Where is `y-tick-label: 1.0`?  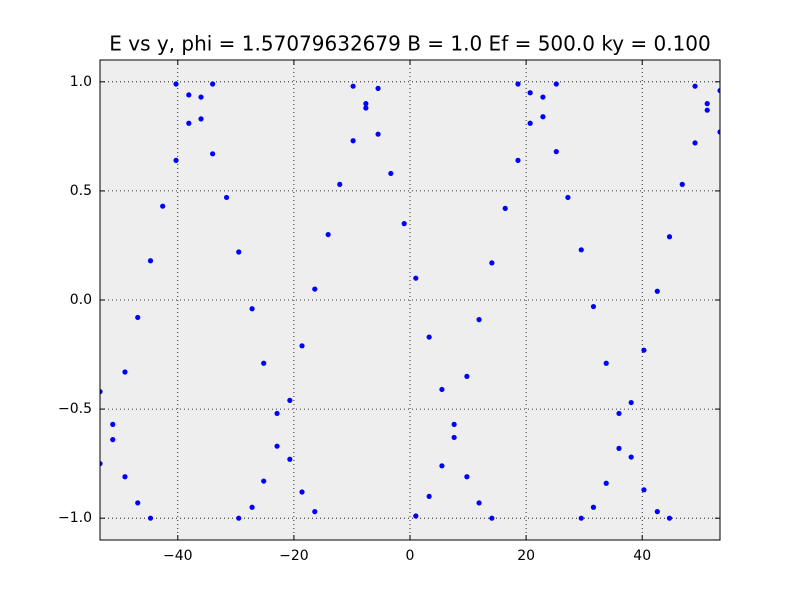
y-tick-label: 1.0 is located at coordinates (81, 82).